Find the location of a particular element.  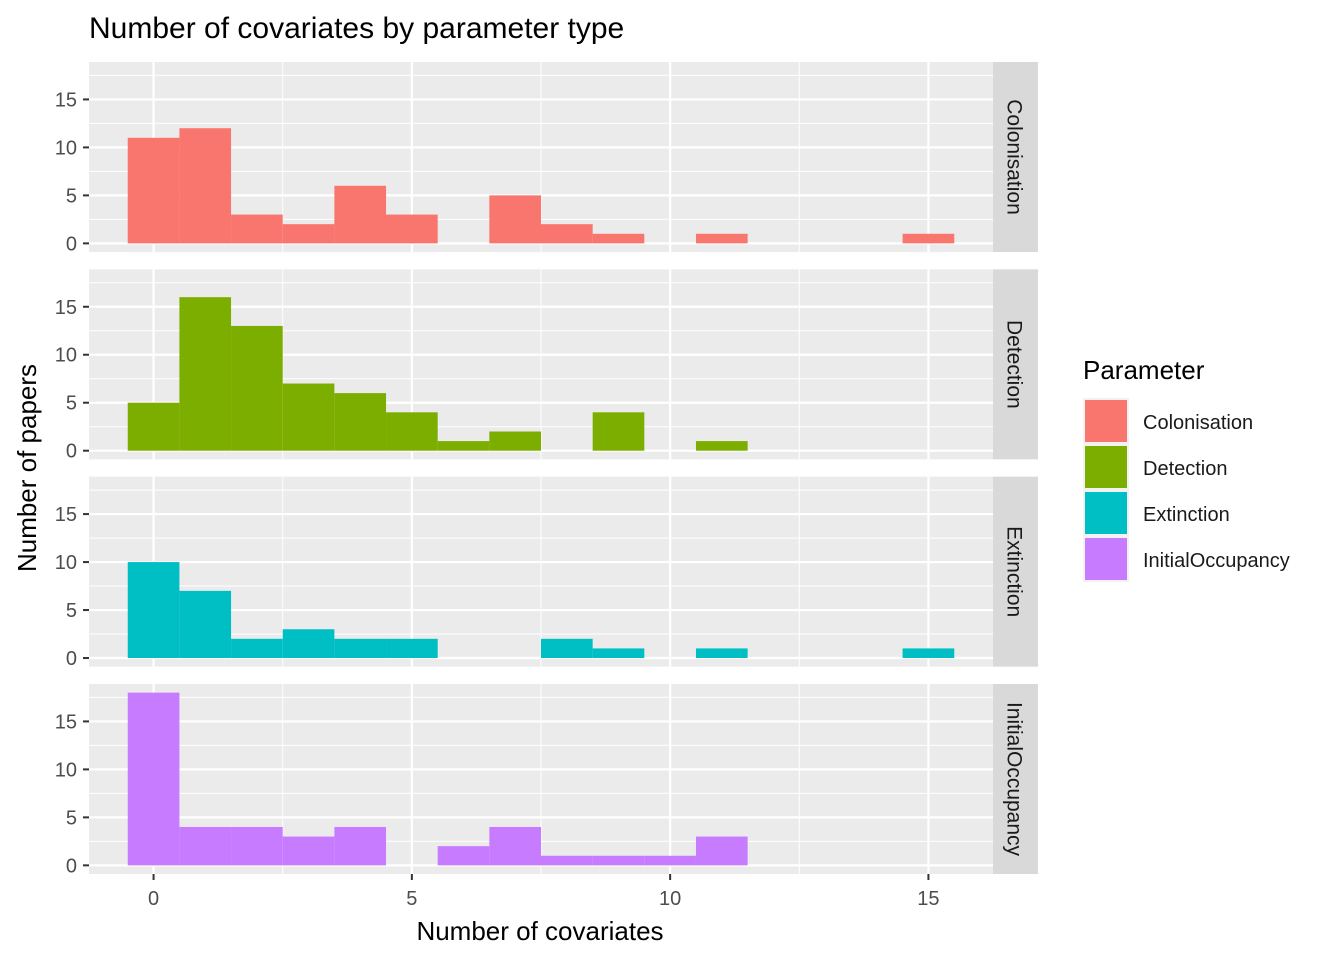

legend-label-detection: Detection is located at coordinates (1185, 469).